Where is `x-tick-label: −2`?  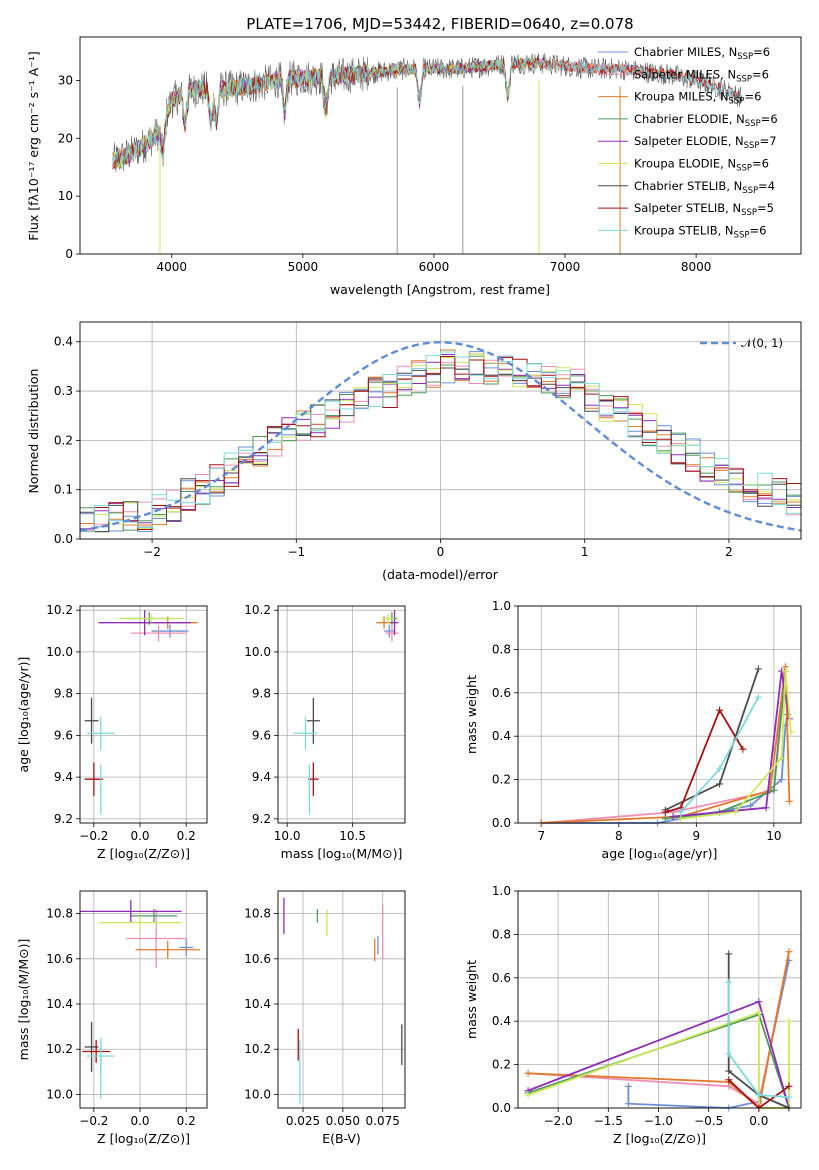 x-tick-label: −2 is located at coordinates (152, 552).